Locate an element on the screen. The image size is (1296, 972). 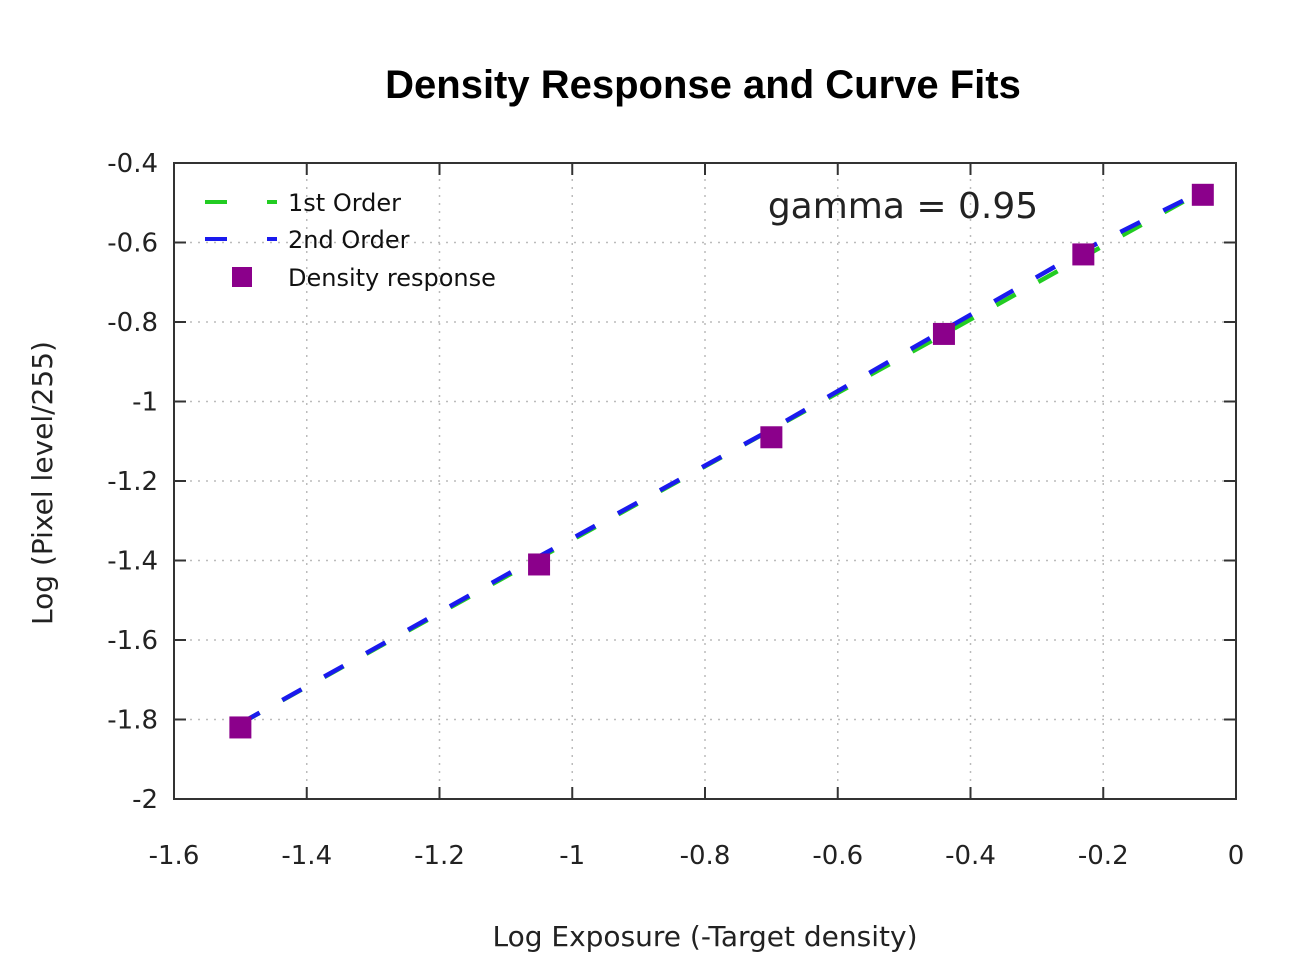
y-tick-label: -1 is located at coordinates (145, 403).